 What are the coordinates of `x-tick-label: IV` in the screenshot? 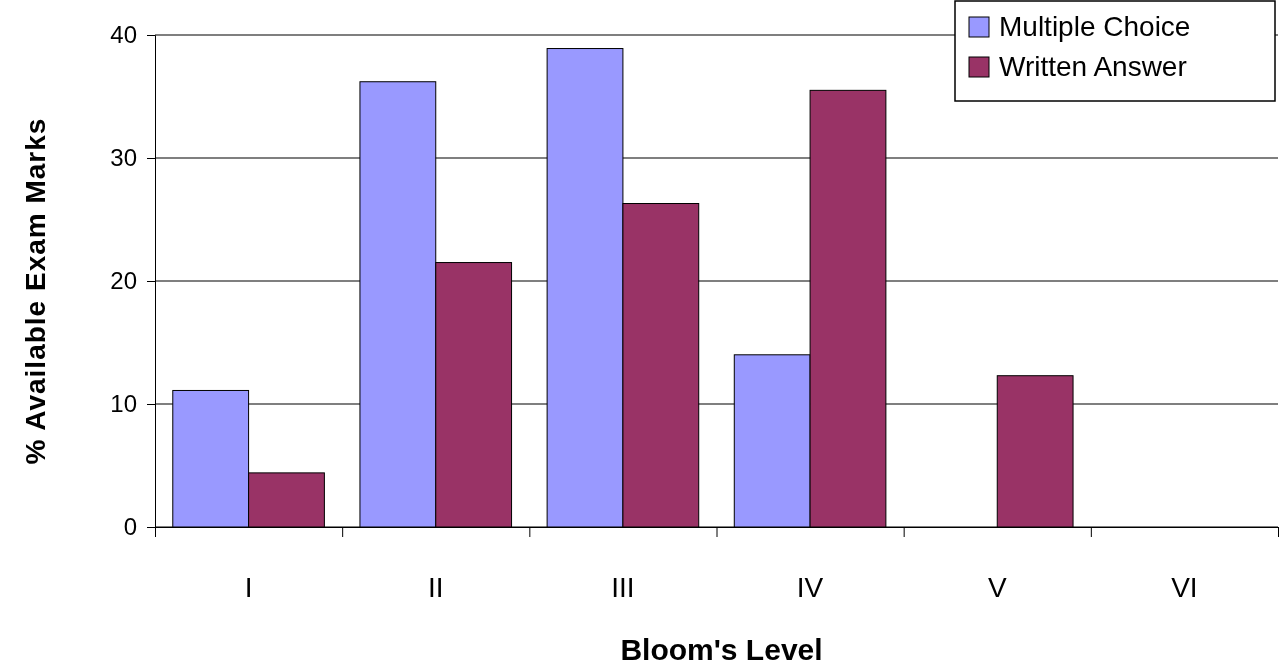 It's located at (810, 587).